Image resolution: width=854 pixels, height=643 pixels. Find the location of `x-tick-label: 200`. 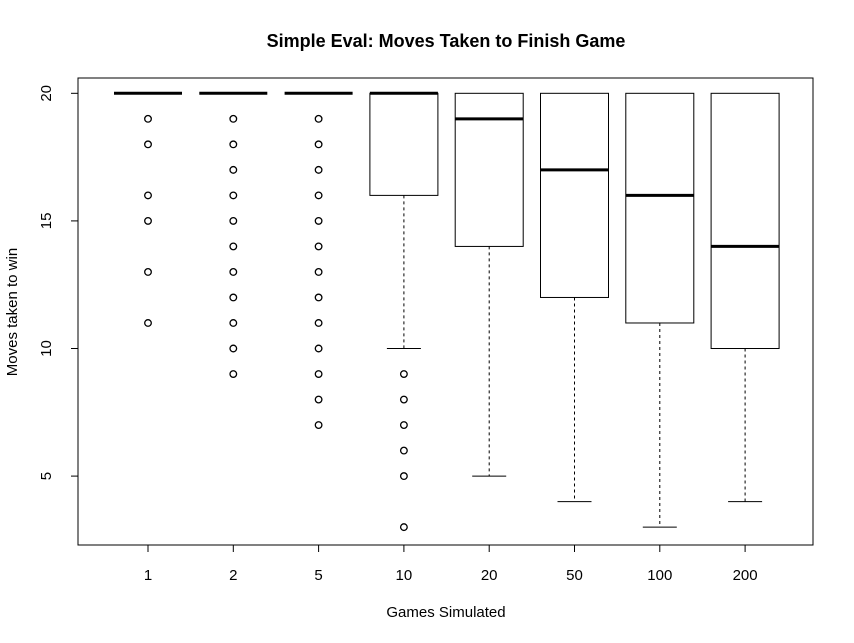

x-tick-label: 200 is located at coordinates (745, 575).